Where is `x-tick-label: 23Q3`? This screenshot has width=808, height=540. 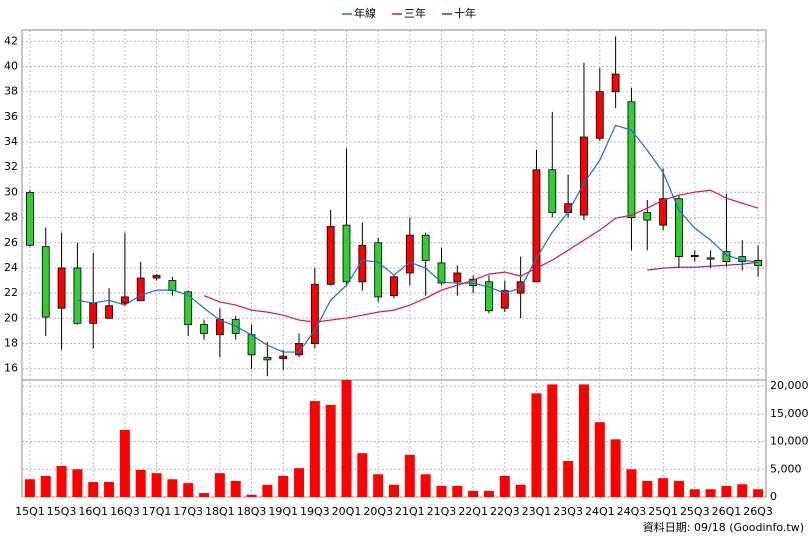
x-tick-label: 23Q3 is located at coordinates (568, 511).